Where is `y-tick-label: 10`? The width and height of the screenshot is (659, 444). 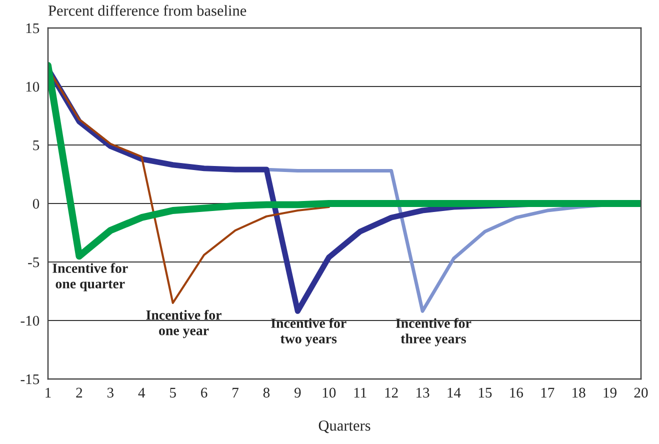 y-tick-label: 10 is located at coordinates (33, 87).